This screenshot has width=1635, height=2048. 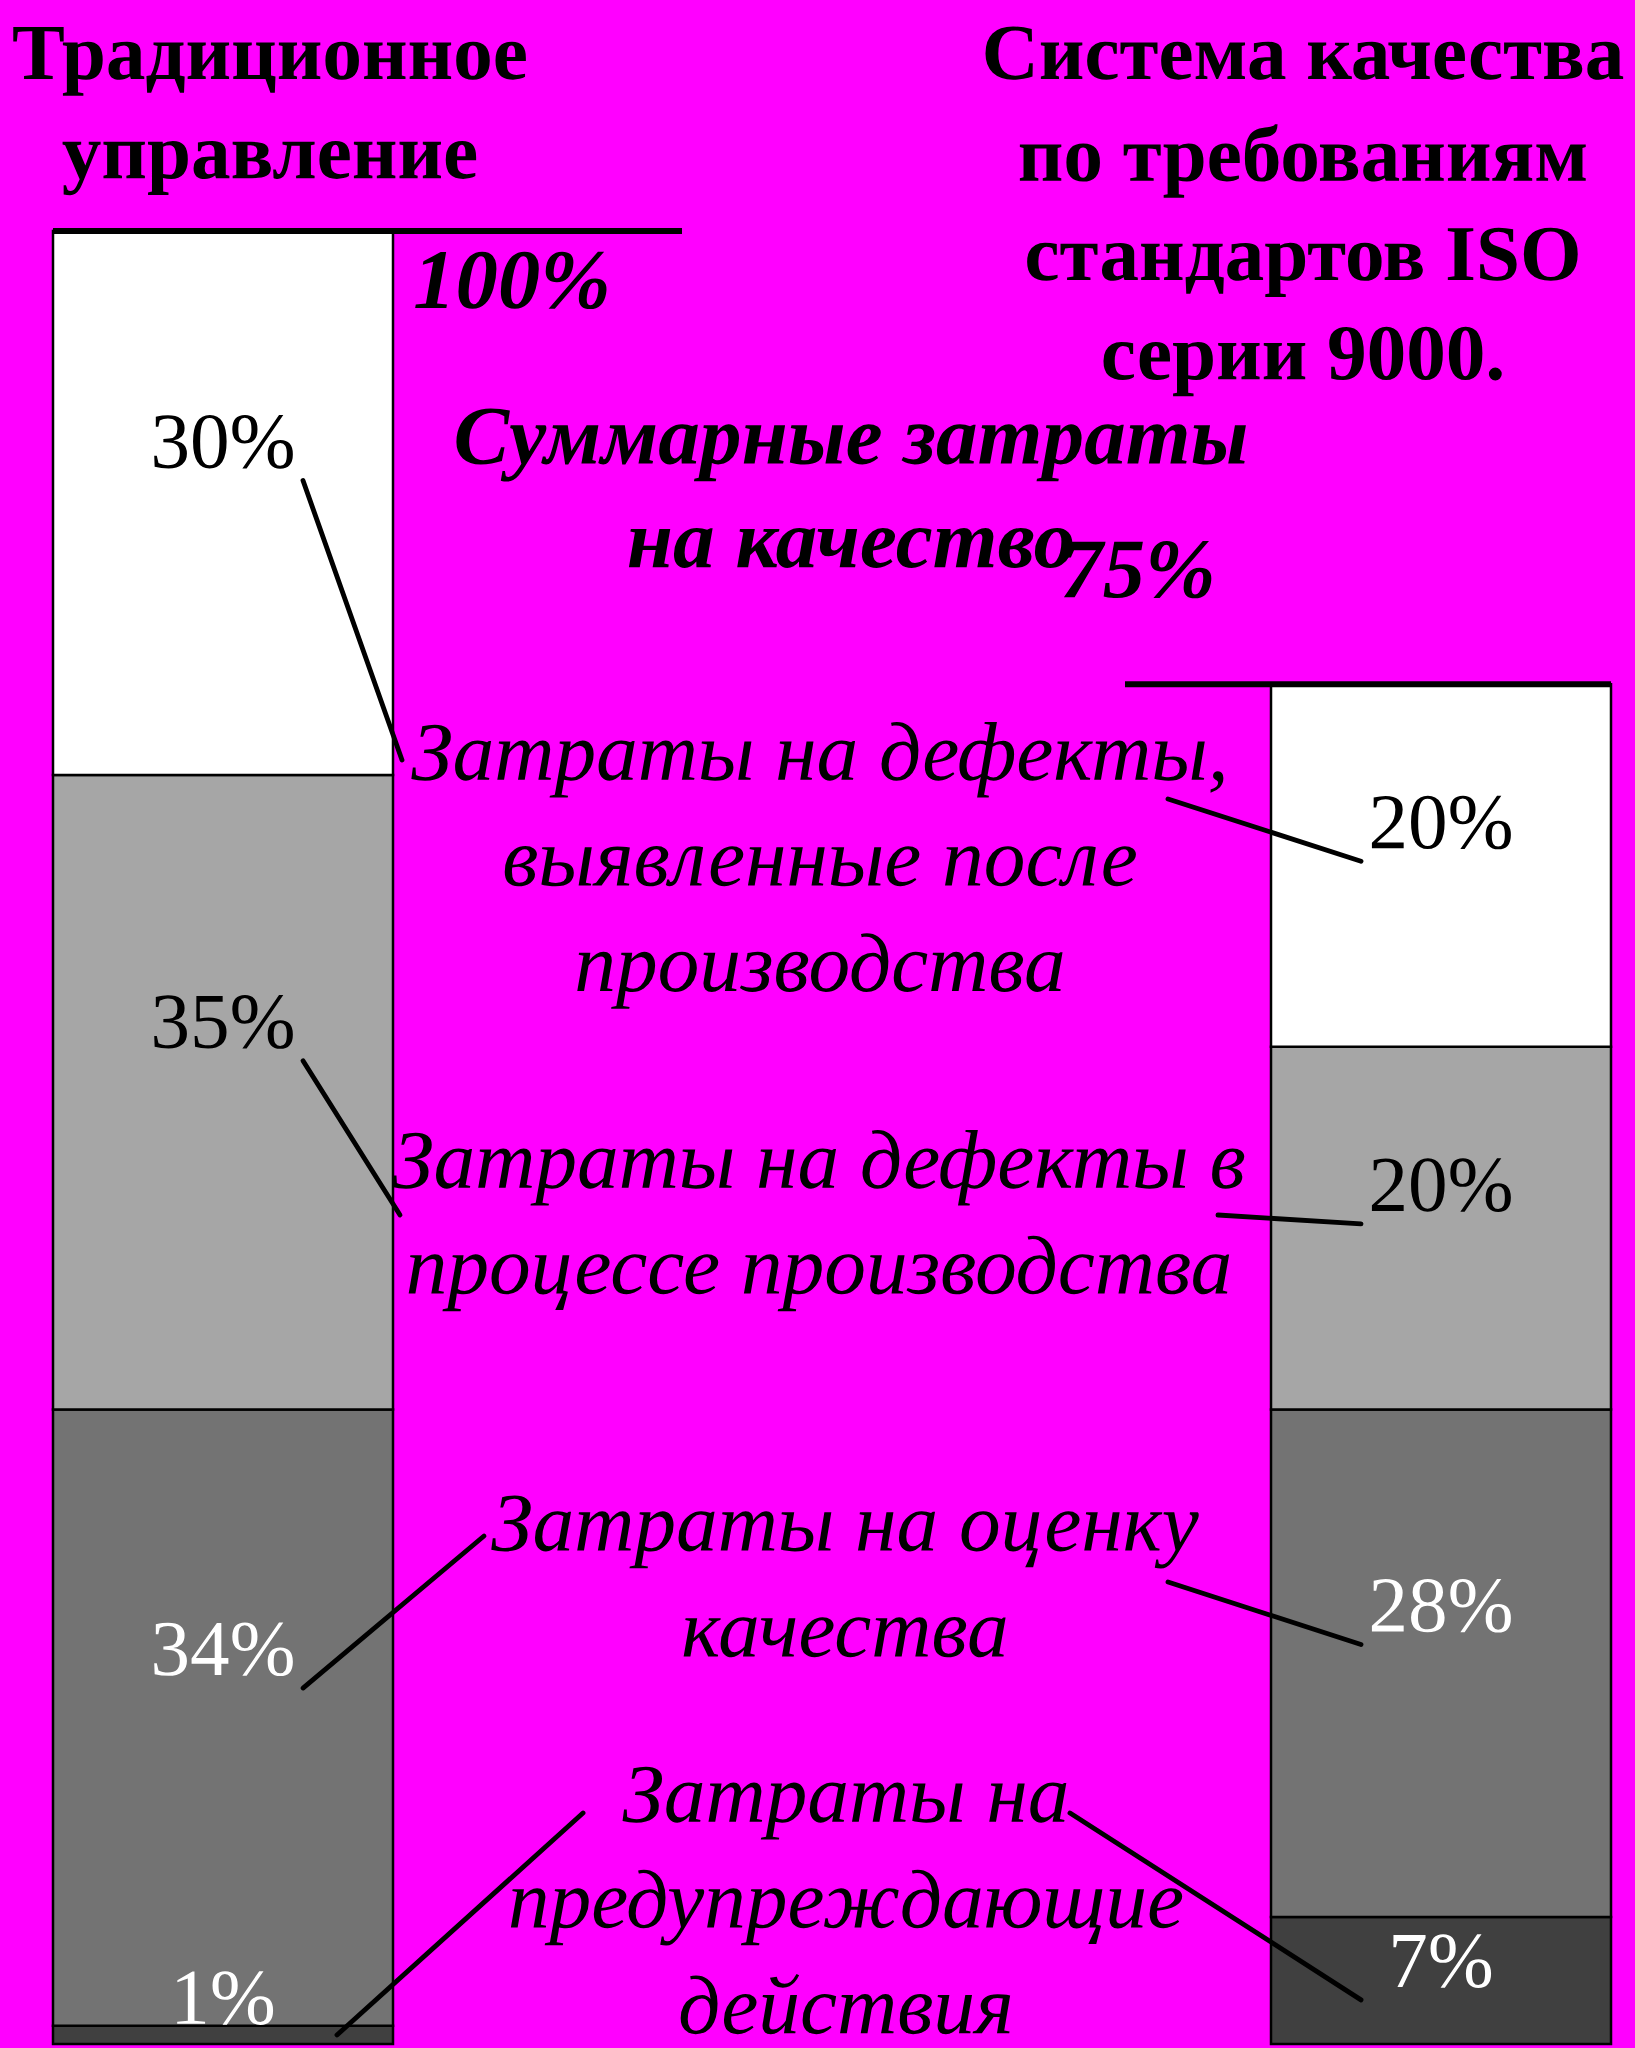 I want to click on data-label: 30%, so click(x=223, y=441).